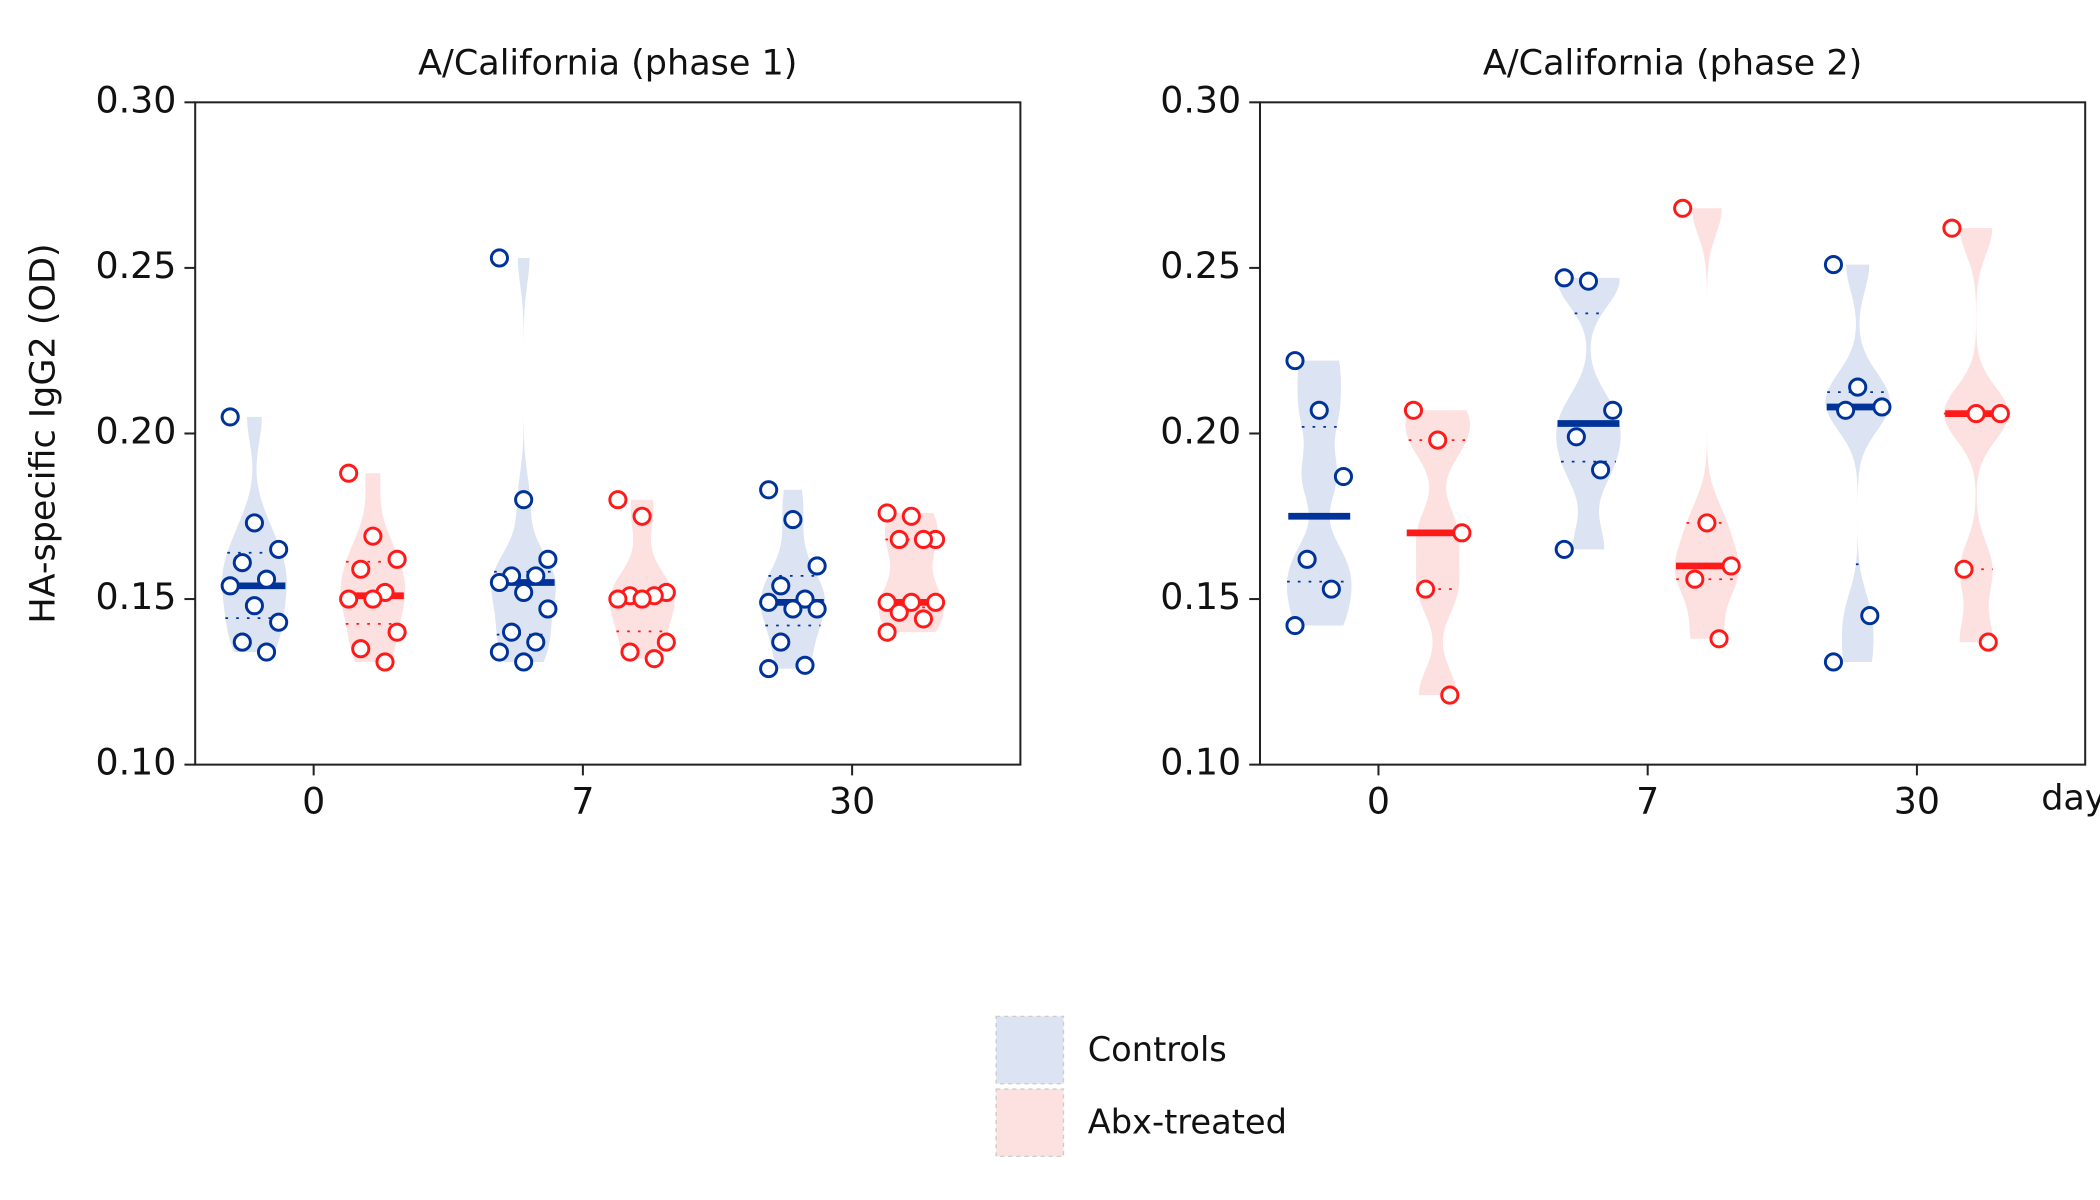 The height and width of the screenshot is (1200, 2100). Describe the element at coordinates (1200, 99) in the screenshot. I see `y-tick-label: 0.30` at that location.